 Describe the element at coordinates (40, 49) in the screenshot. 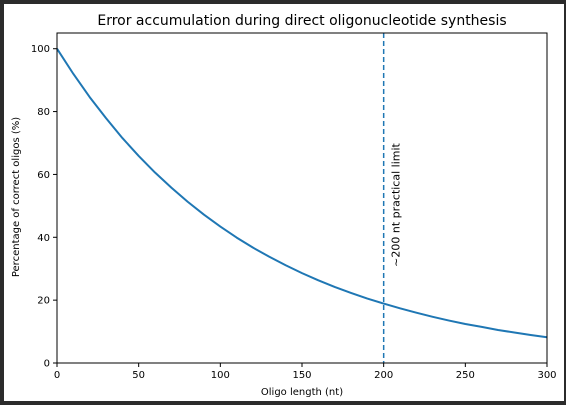

I see `y-tick-label: 100` at that location.